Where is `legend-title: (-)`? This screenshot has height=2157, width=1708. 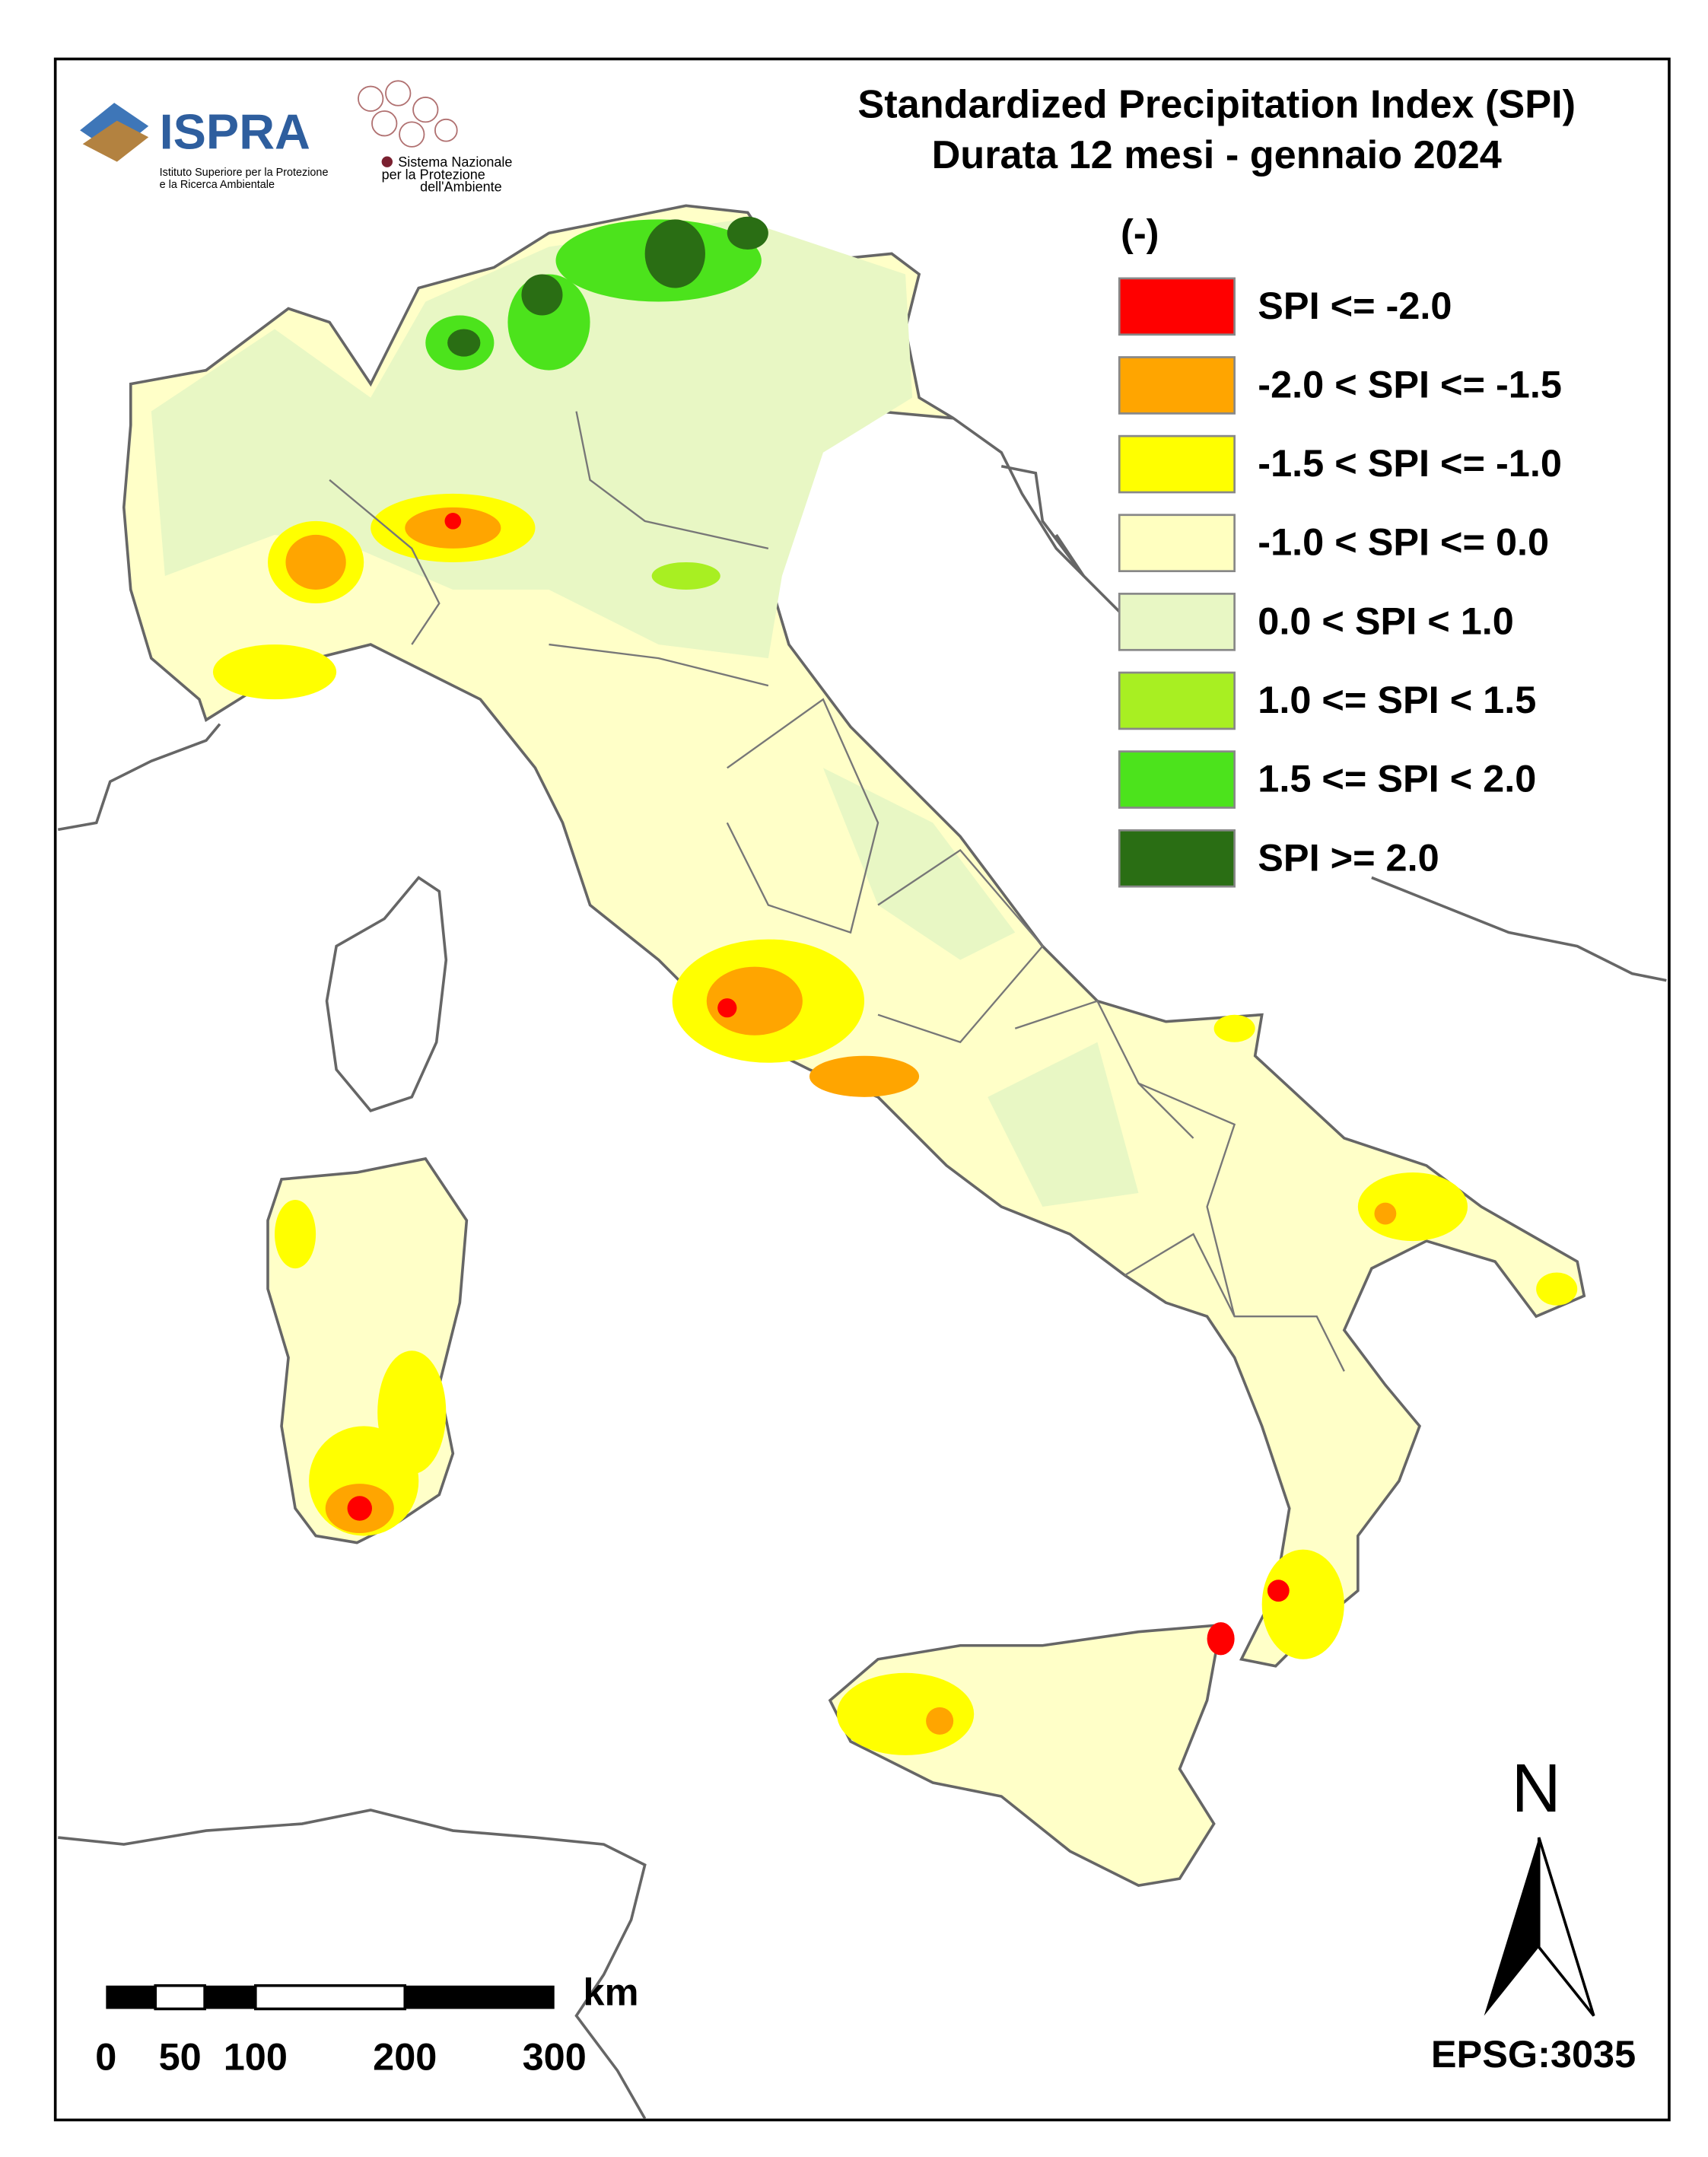 legend-title: (-) is located at coordinates (1140, 232).